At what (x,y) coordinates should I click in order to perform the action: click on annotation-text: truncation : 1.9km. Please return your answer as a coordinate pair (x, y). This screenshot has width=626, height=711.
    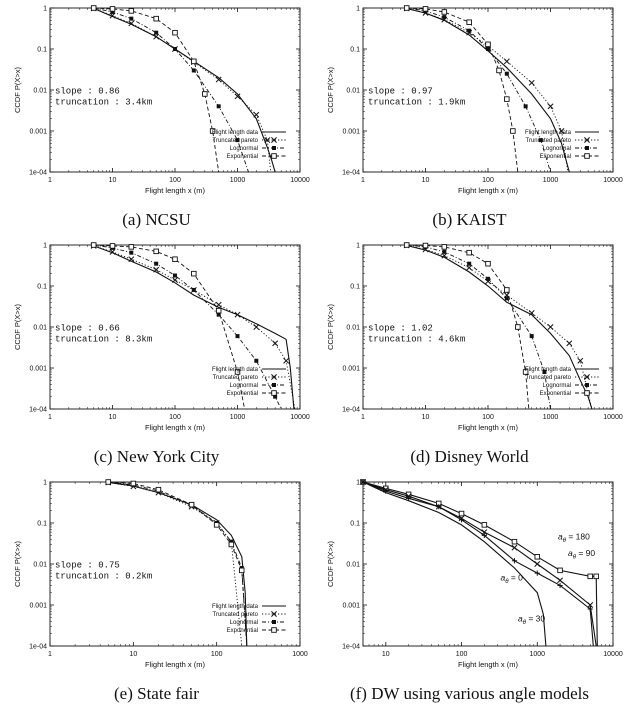
    Looking at the image, I should click on (416, 102).